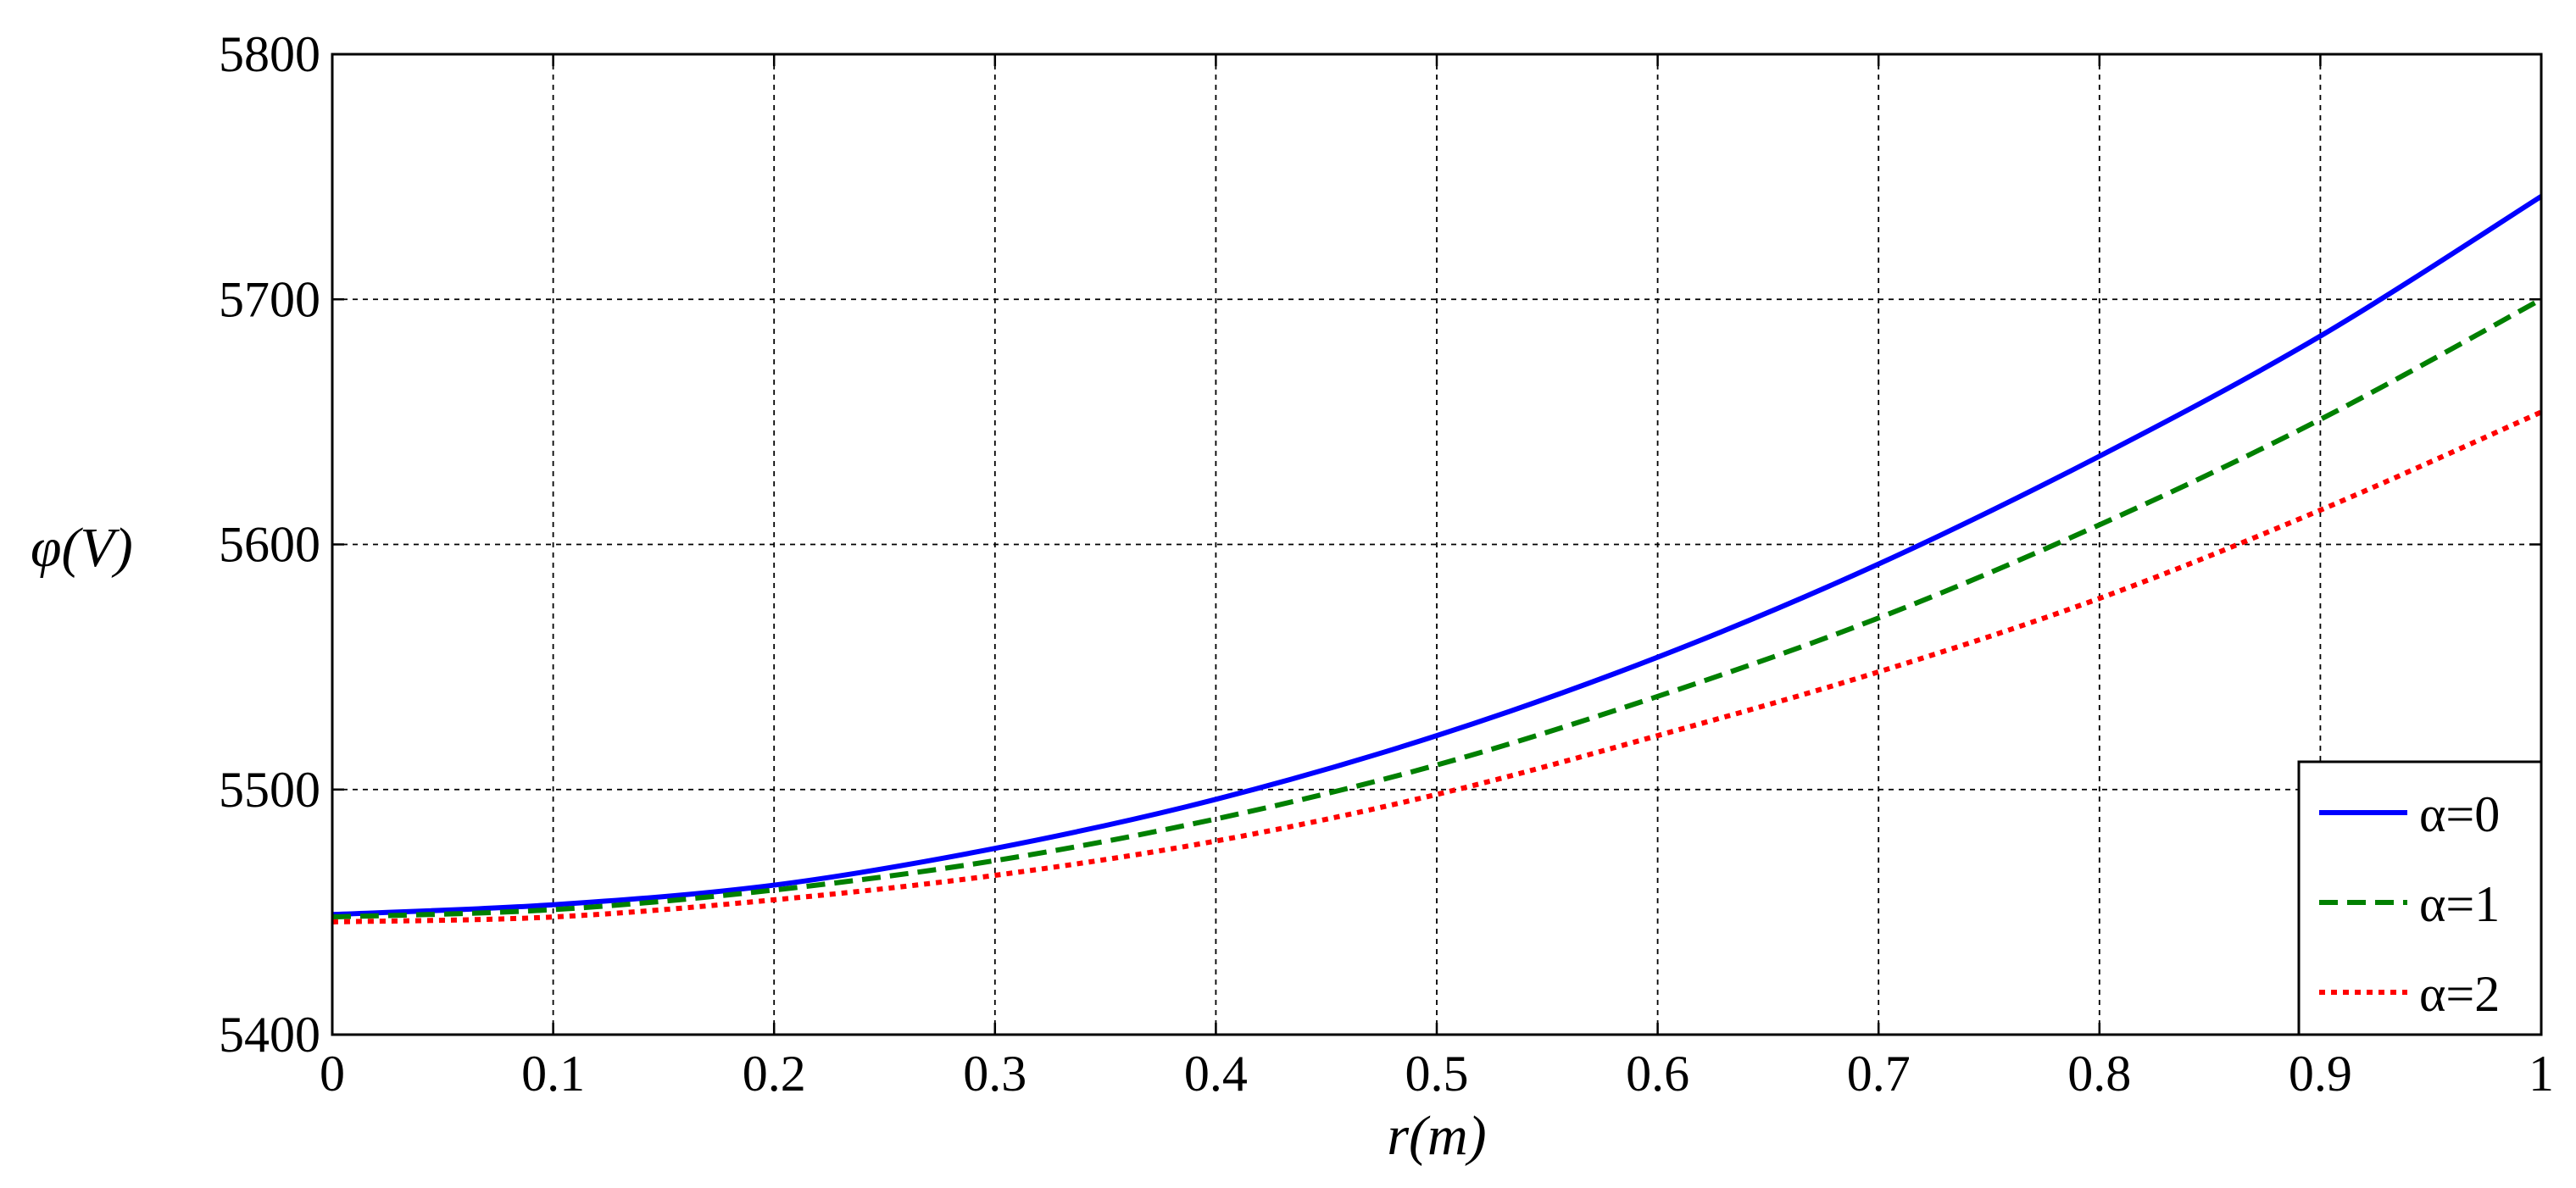  I want to click on legend: α=0 α=1 α=2, so click(2420, 898).